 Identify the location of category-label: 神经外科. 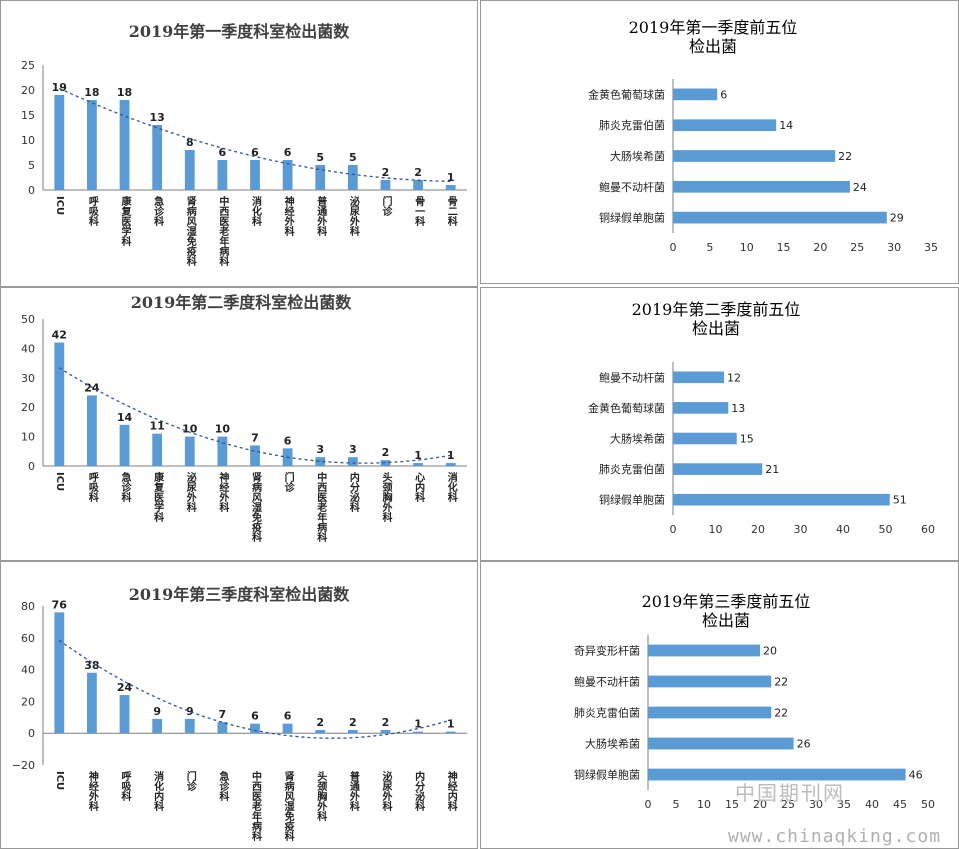
(288, 216).